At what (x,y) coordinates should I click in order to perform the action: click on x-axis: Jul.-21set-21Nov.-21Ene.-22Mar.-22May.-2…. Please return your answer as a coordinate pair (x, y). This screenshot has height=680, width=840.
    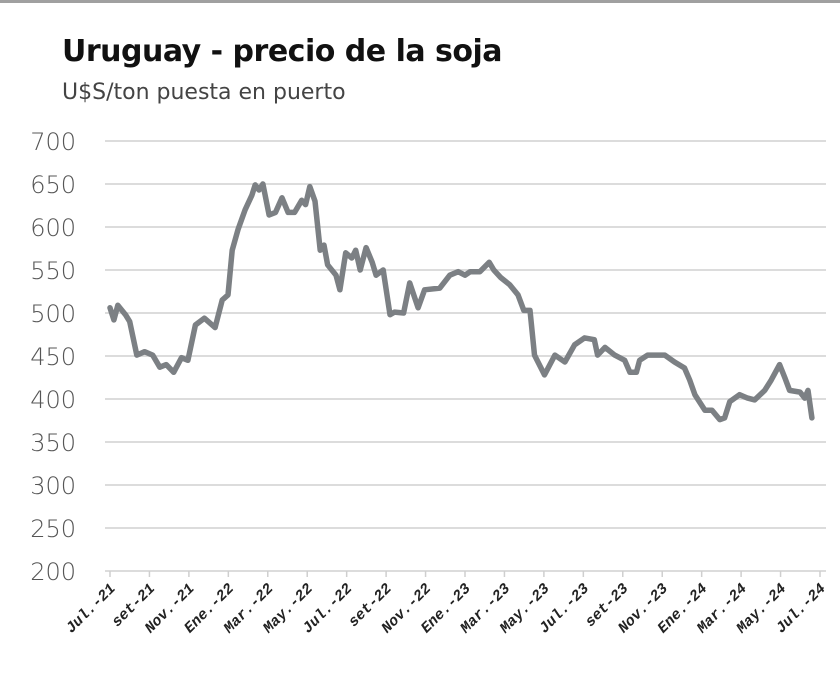
    Looking at the image, I should click on (446, 604).